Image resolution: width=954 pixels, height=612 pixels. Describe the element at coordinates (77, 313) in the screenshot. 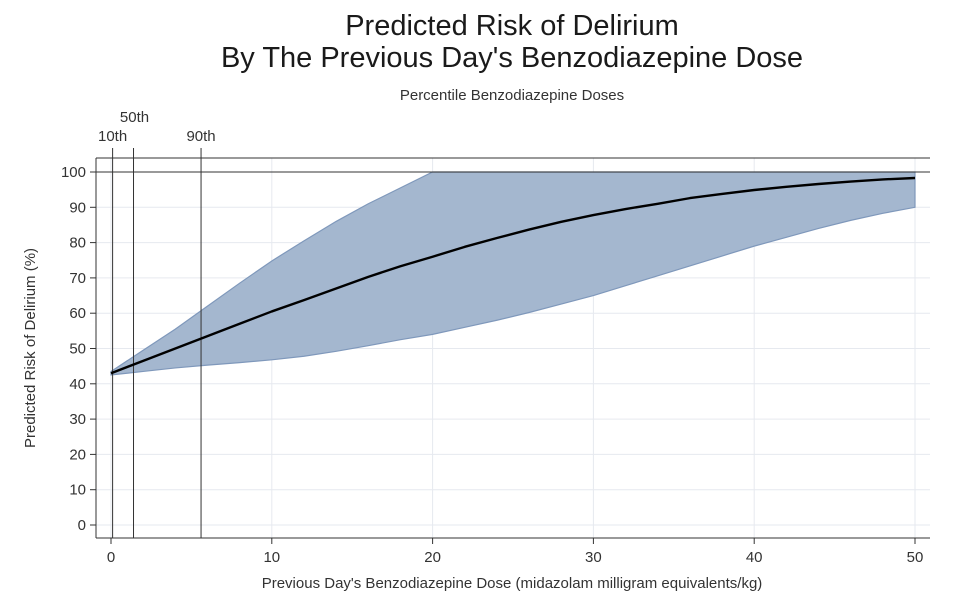

I see `y-tick-label: 60` at that location.